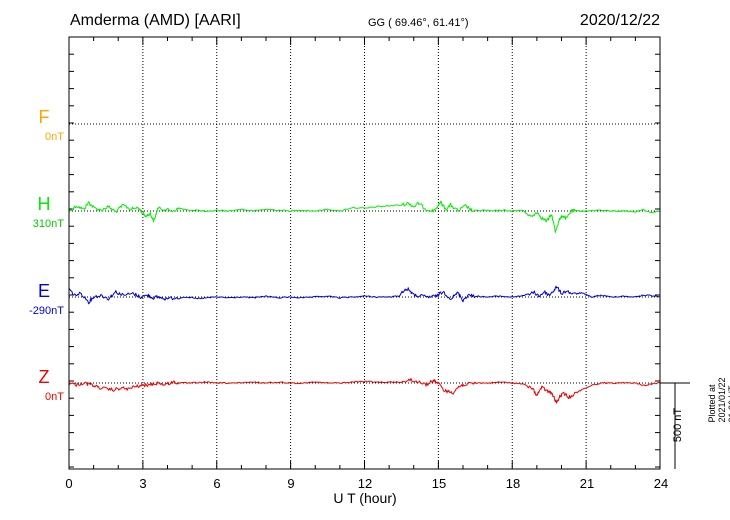 This screenshot has width=730, height=520. Describe the element at coordinates (364, 391) in the screenshot. I see `series-line-z` at that location.